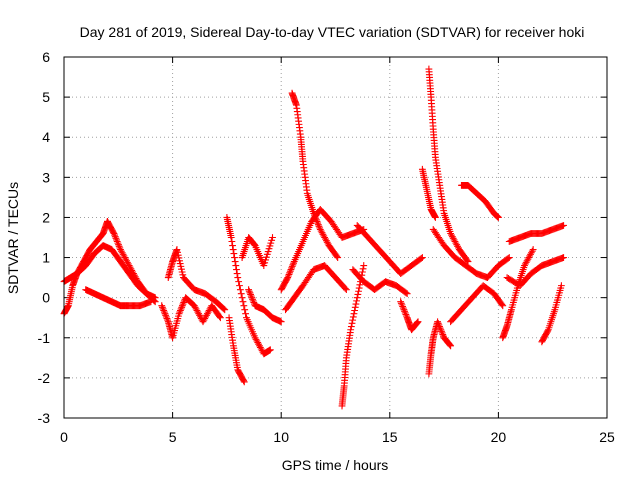 Image resolution: width=640 pixels, height=480 pixels. Describe the element at coordinates (46, 258) in the screenshot. I see `y-tick-label: 1` at that location.